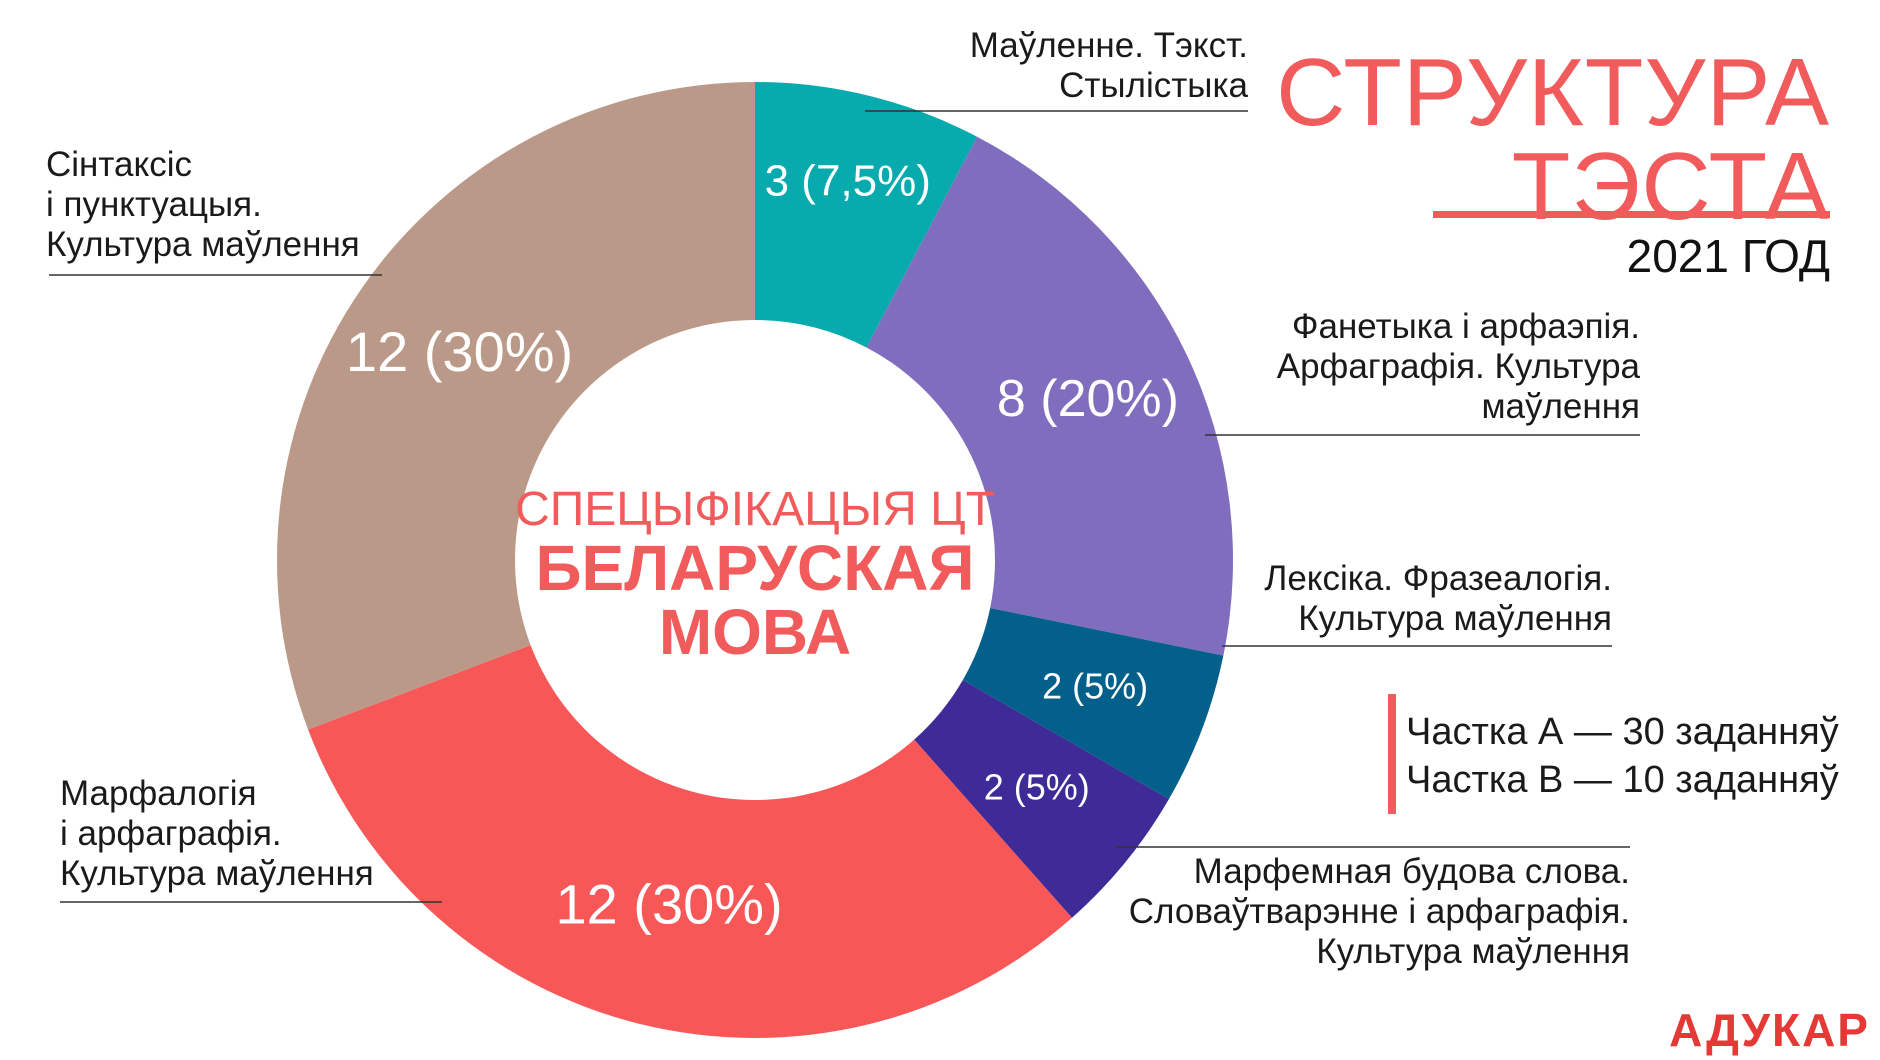 The height and width of the screenshot is (1060, 1880). Describe the element at coordinates (1438, 598) in the screenshot. I see `category-label-lexicology-phraseology: Лексіка. Фразеалогія. Культура маўлення` at that location.